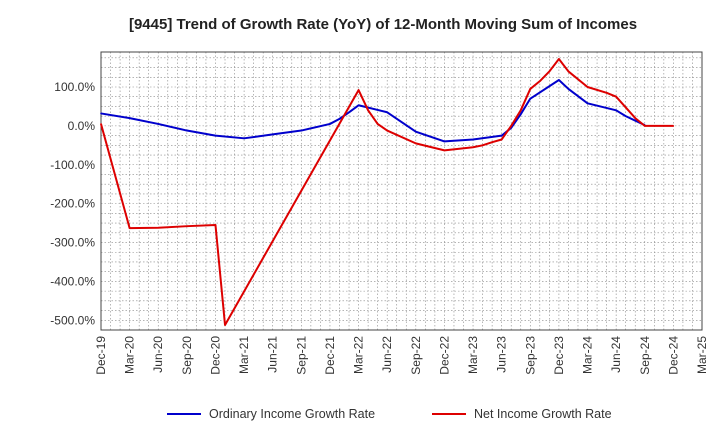 This screenshot has height=440, width=720. What do you see at coordinates (130, 355) in the screenshot?
I see `x-tick-label: Mar-20` at bounding box center [130, 355].